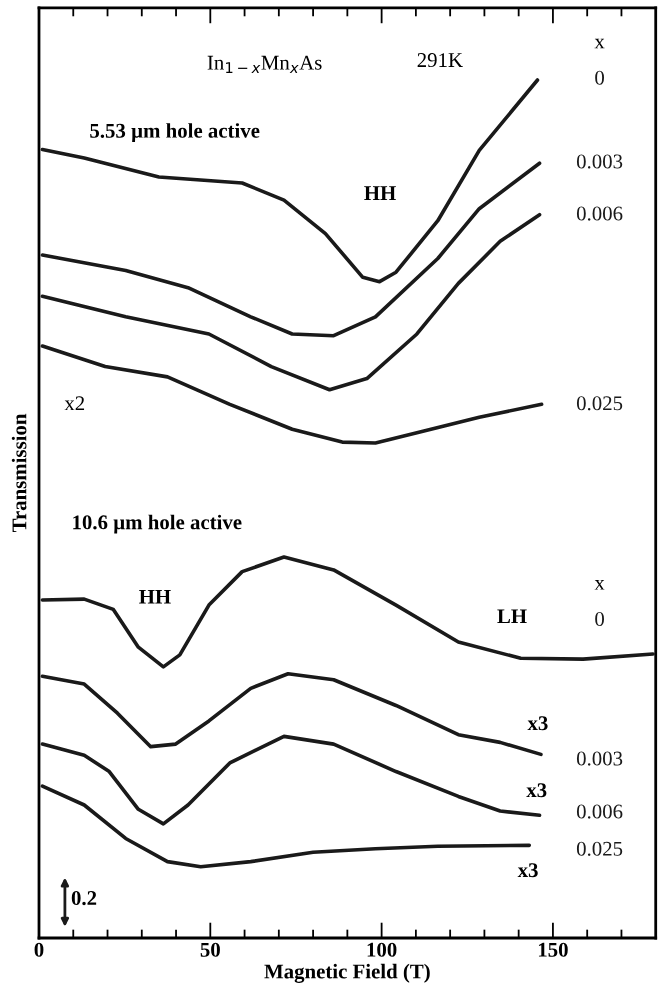 The height and width of the screenshot is (1006, 661). What do you see at coordinates (264, 64) in the screenshot?
I see `text: In$_{1−x}$Mn$_{x}$As` at bounding box center [264, 64].